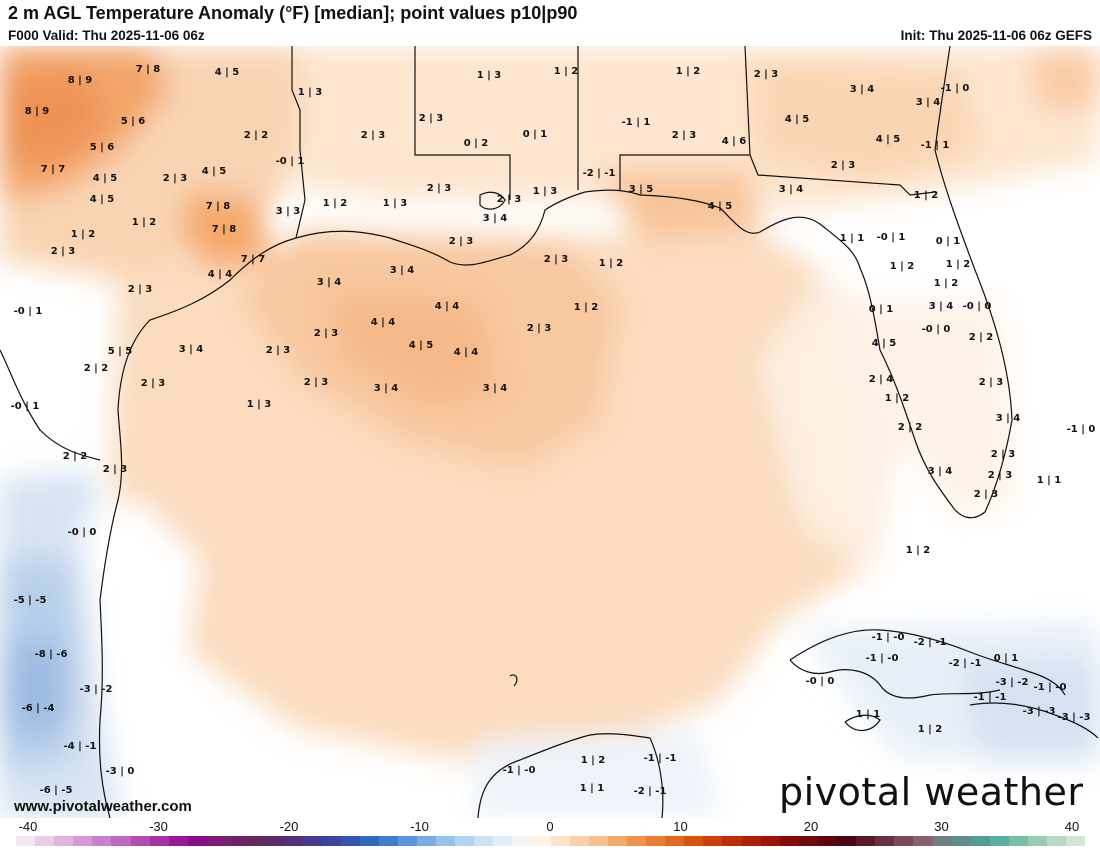  Describe the element at coordinates (120, 351) in the screenshot. I see `point-value-label: 5 | 5` at that location.